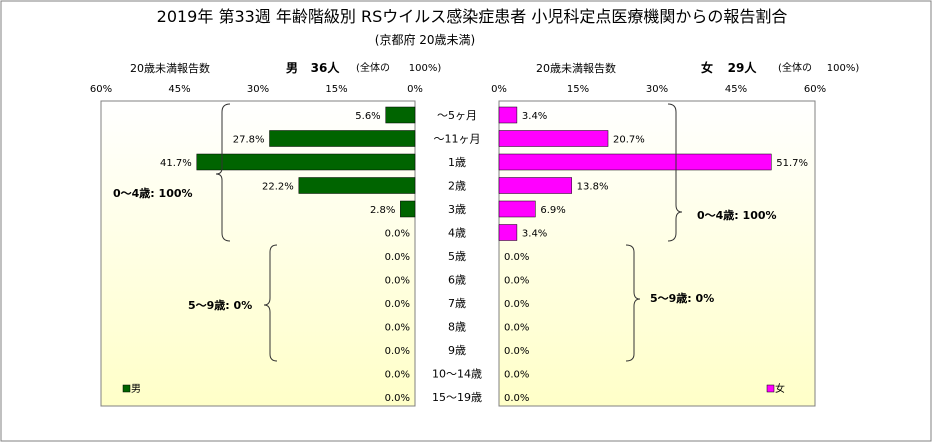 The image size is (944, 443). Describe the element at coordinates (457, 256) in the screenshot. I see `category-label: 5歳` at that location.